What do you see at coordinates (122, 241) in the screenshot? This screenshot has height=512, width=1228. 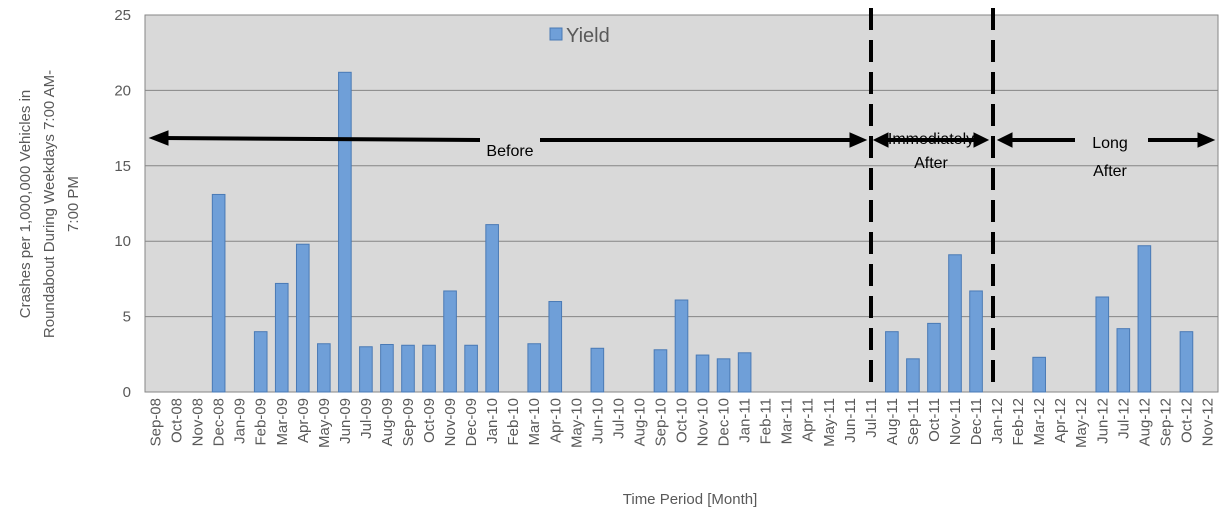 I see `y-tick-label: 10` at bounding box center [122, 241].